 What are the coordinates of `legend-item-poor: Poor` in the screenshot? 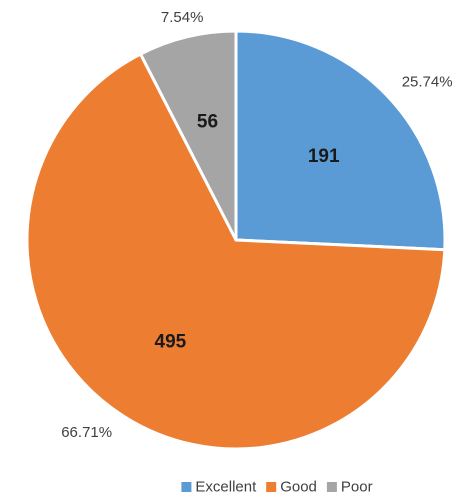 It's located at (349, 487).